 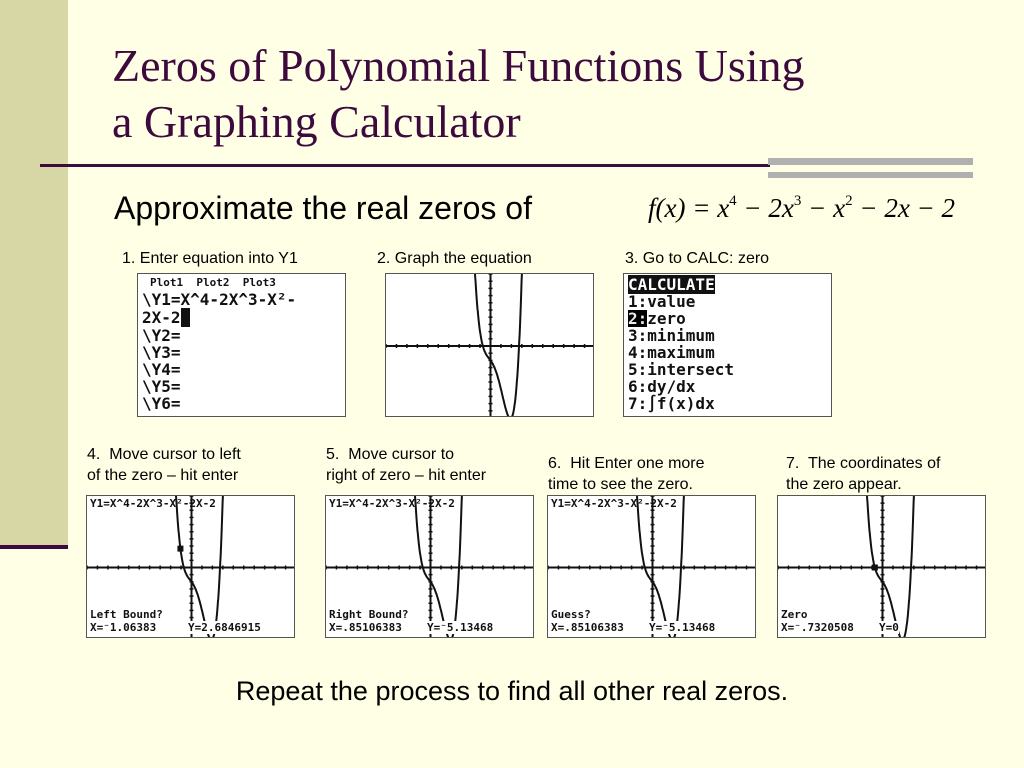 I want to click on equation-term: − x, so click(x=827, y=208).